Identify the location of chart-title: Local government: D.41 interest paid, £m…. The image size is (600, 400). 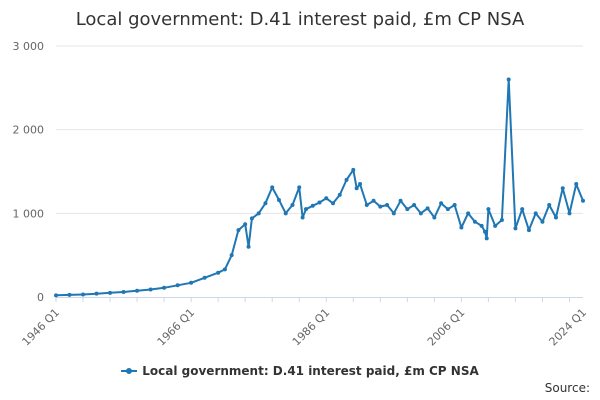
(300, 19).